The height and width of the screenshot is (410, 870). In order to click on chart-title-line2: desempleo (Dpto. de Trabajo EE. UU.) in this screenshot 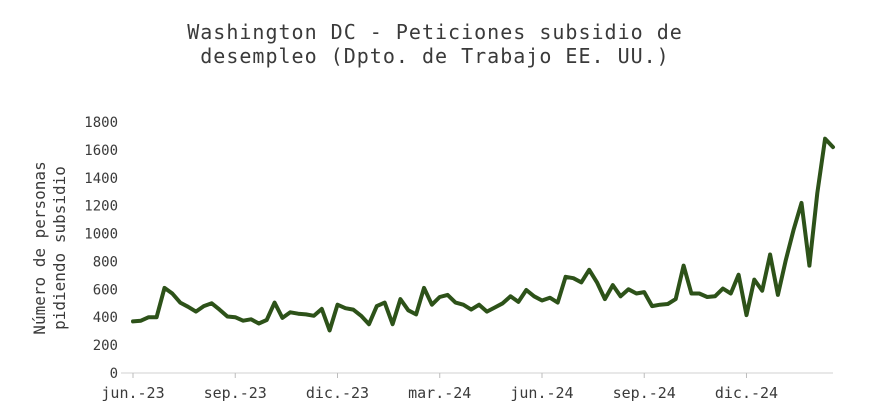, I will do `click(435, 56)`.